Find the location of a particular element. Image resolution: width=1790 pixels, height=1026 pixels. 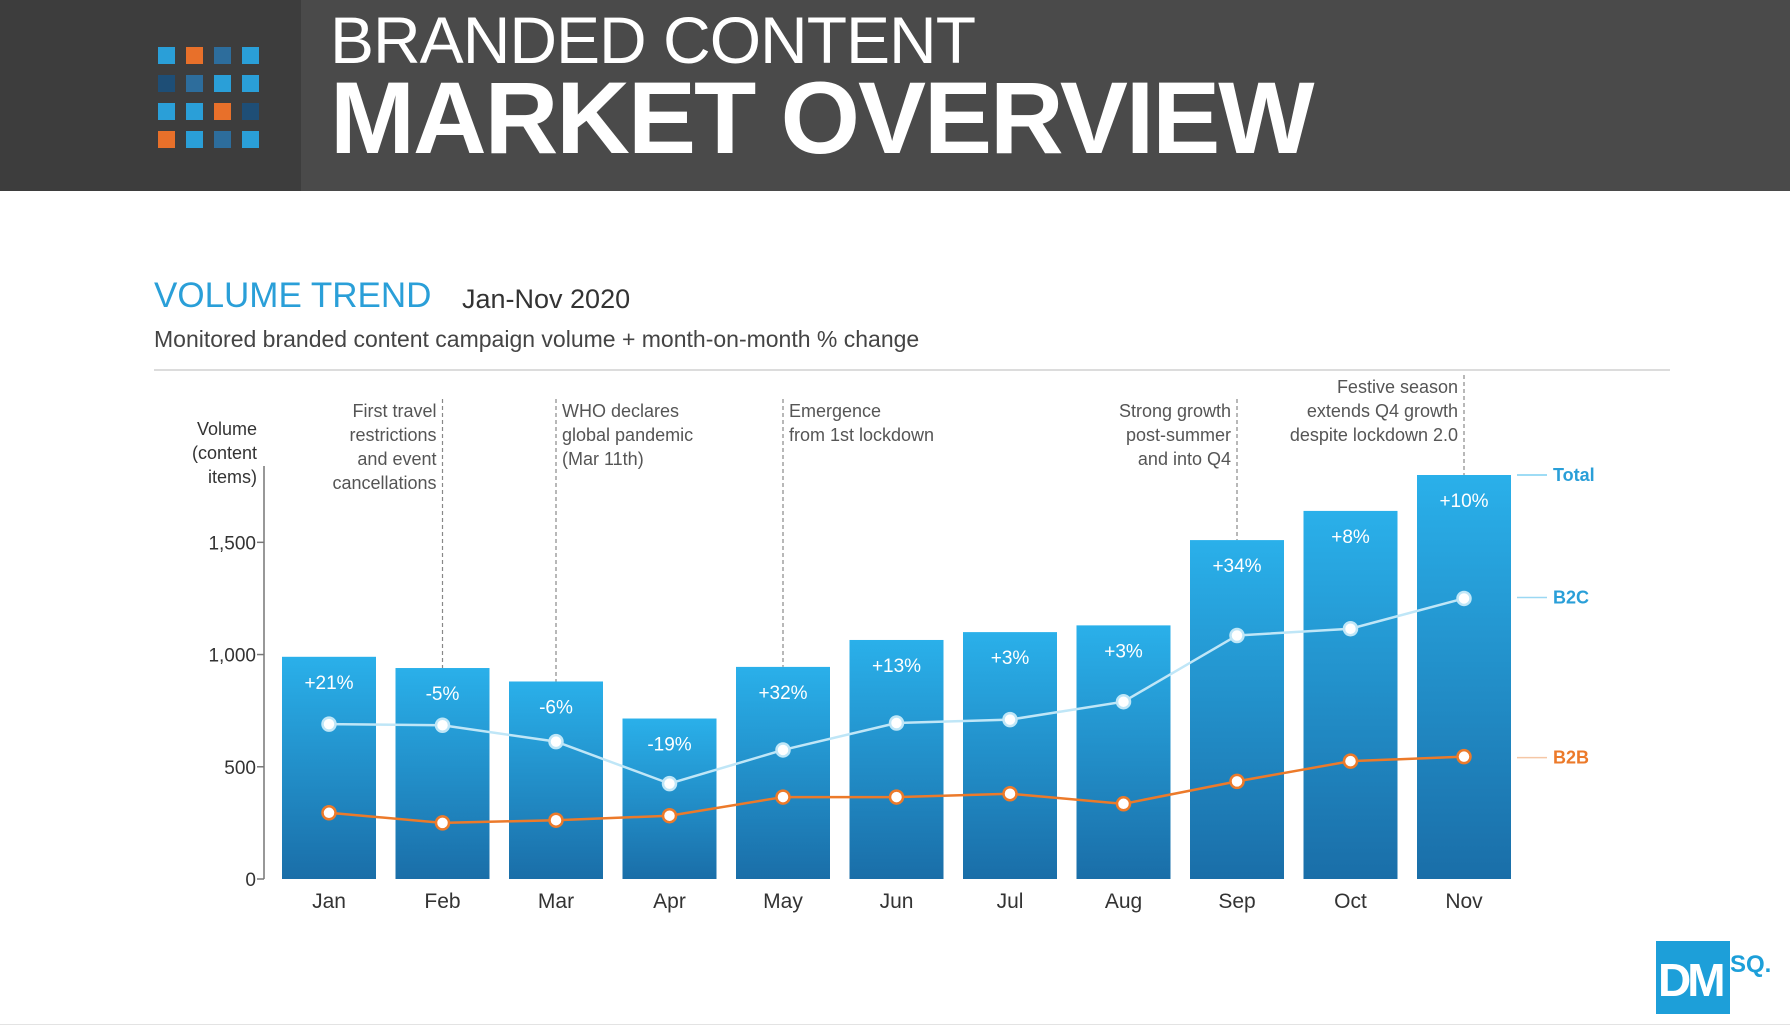

y-tick-label: 500 is located at coordinates (240, 768).